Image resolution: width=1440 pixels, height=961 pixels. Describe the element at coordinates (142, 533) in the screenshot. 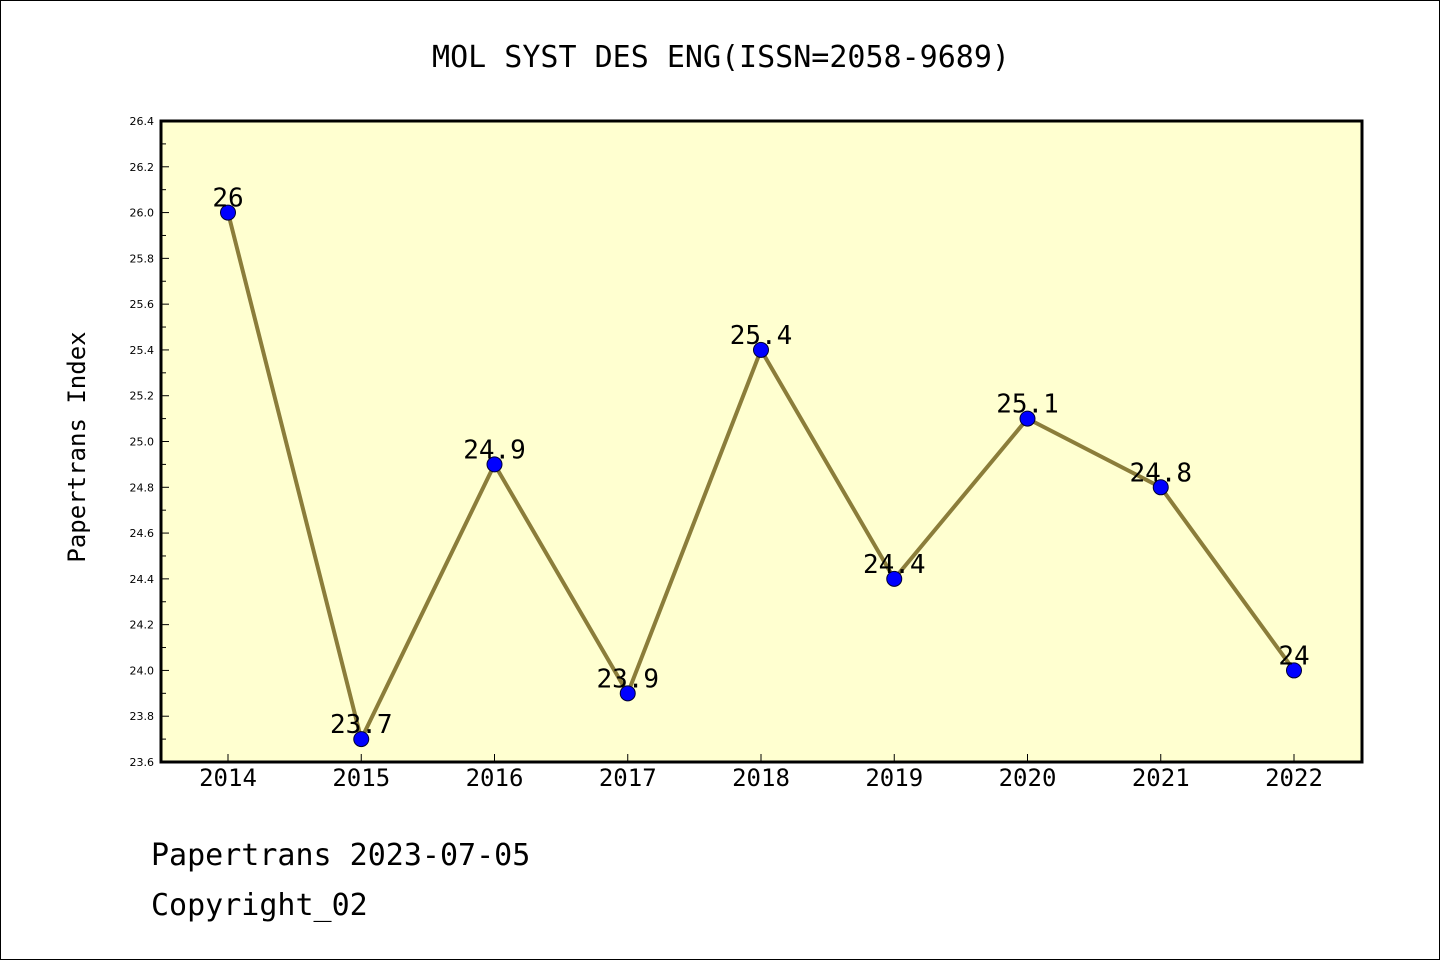

I see `y-tick-label: 24.6` at that location.